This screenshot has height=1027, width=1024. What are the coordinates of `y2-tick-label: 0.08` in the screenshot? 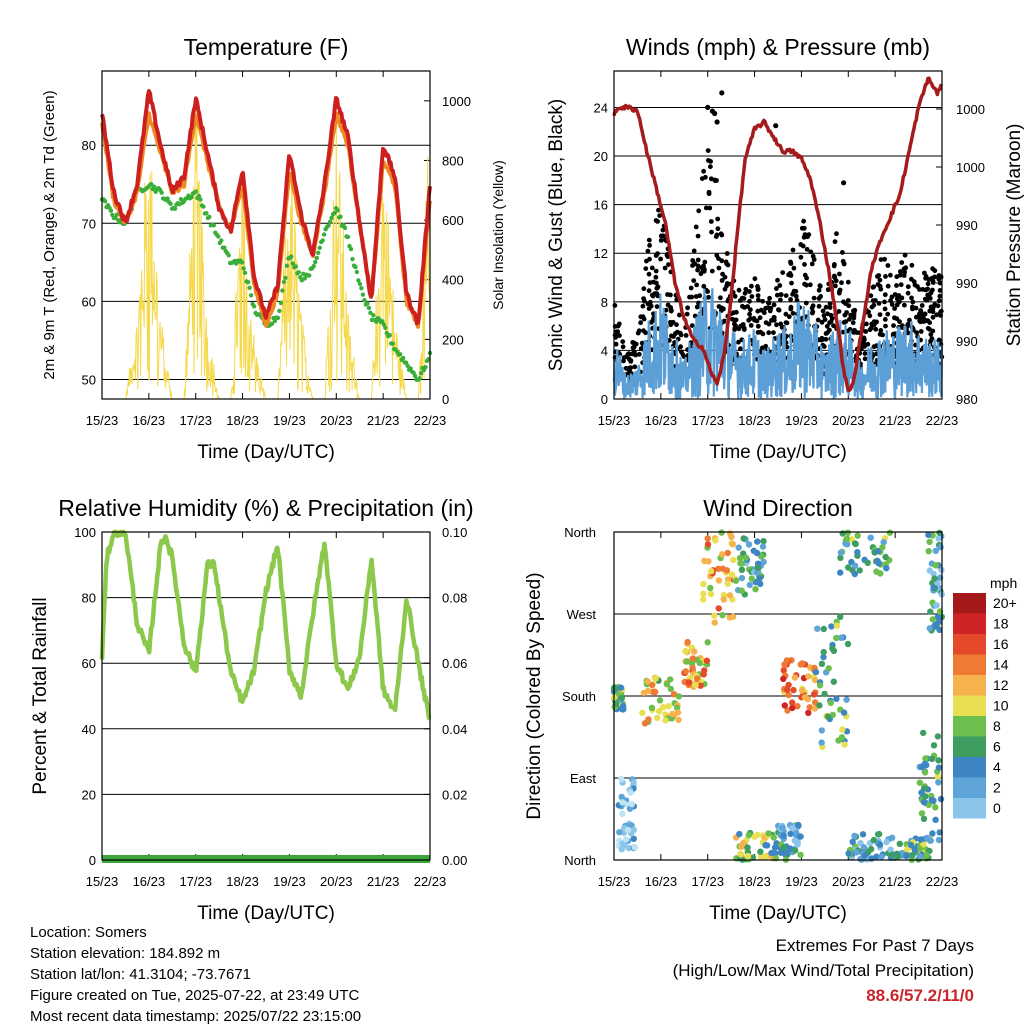 It's located at (454, 598).